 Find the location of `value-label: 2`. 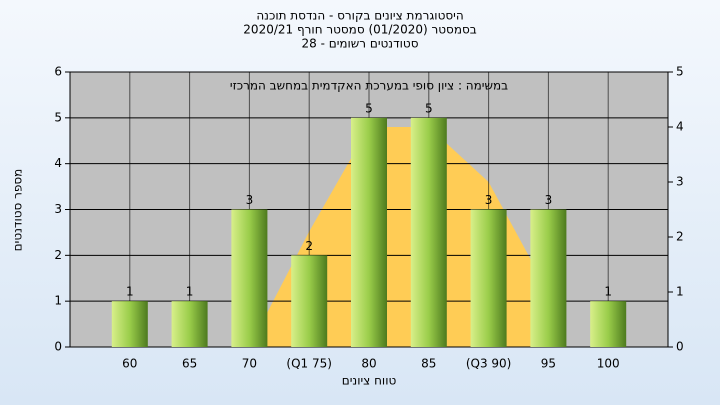

value-label: 2 is located at coordinates (309, 246).